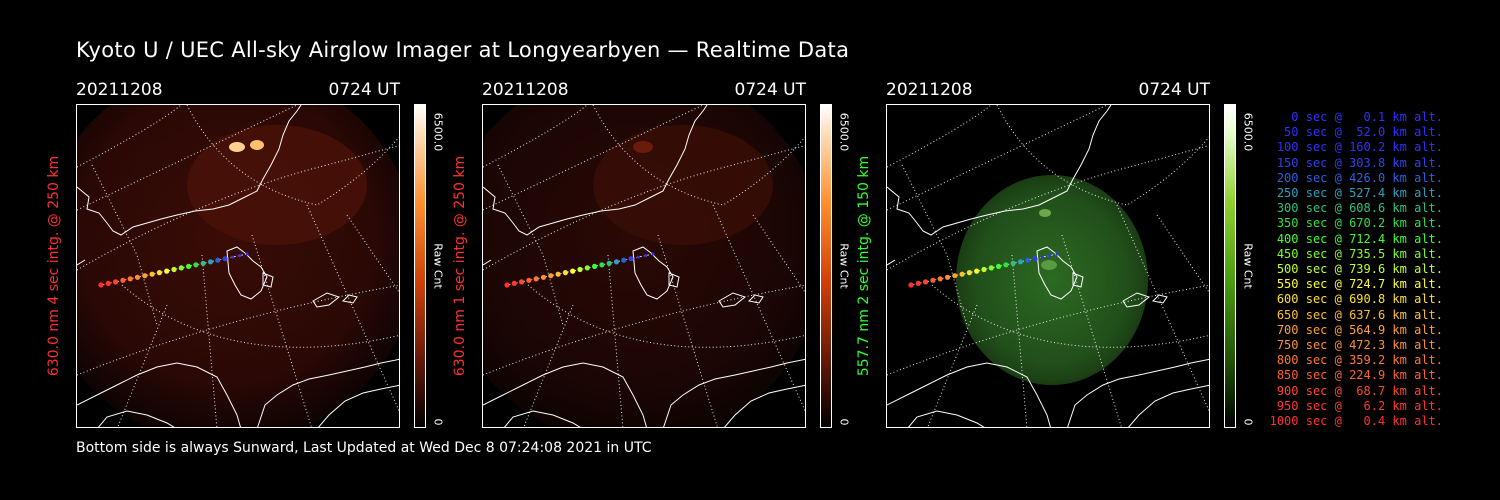 The height and width of the screenshot is (500, 1500). Describe the element at coordinates (1356, 360) in the screenshot. I see `legend-item: 800 sec @ 359.2 km alt.` at that location.